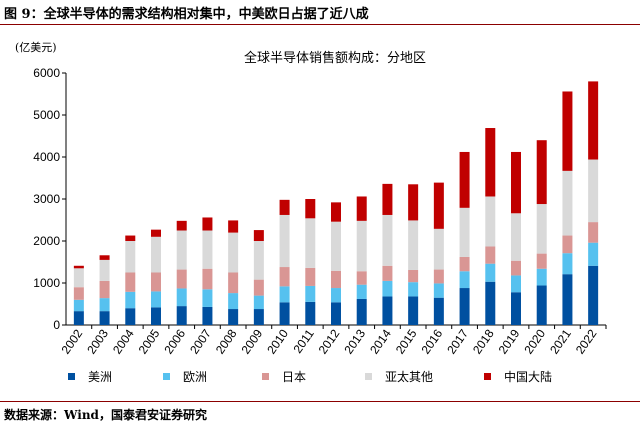 The image size is (640, 428). What do you see at coordinates (483, 341) in the screenshot?
I see `x-tick-label: 2018` at bounding box center [483, 341].